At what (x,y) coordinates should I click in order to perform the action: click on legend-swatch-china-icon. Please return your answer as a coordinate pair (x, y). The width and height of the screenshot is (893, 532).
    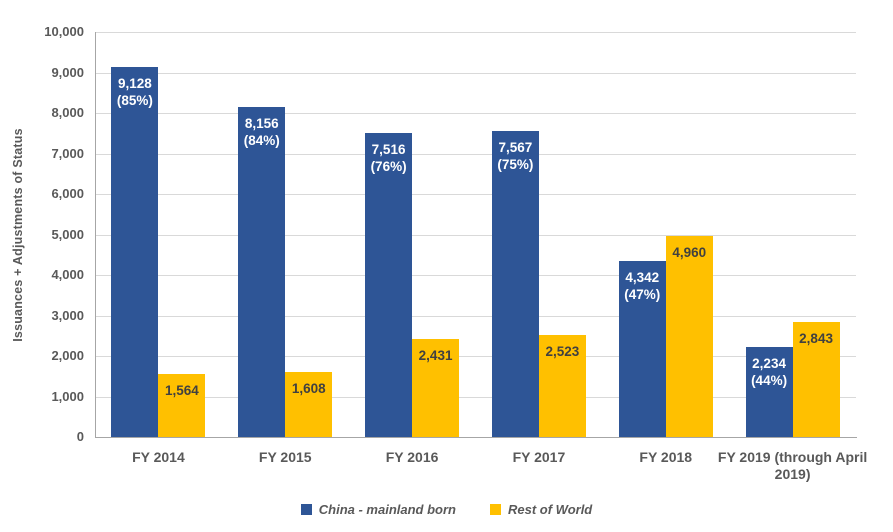
    Looking at the image, I should click on (306, 509).